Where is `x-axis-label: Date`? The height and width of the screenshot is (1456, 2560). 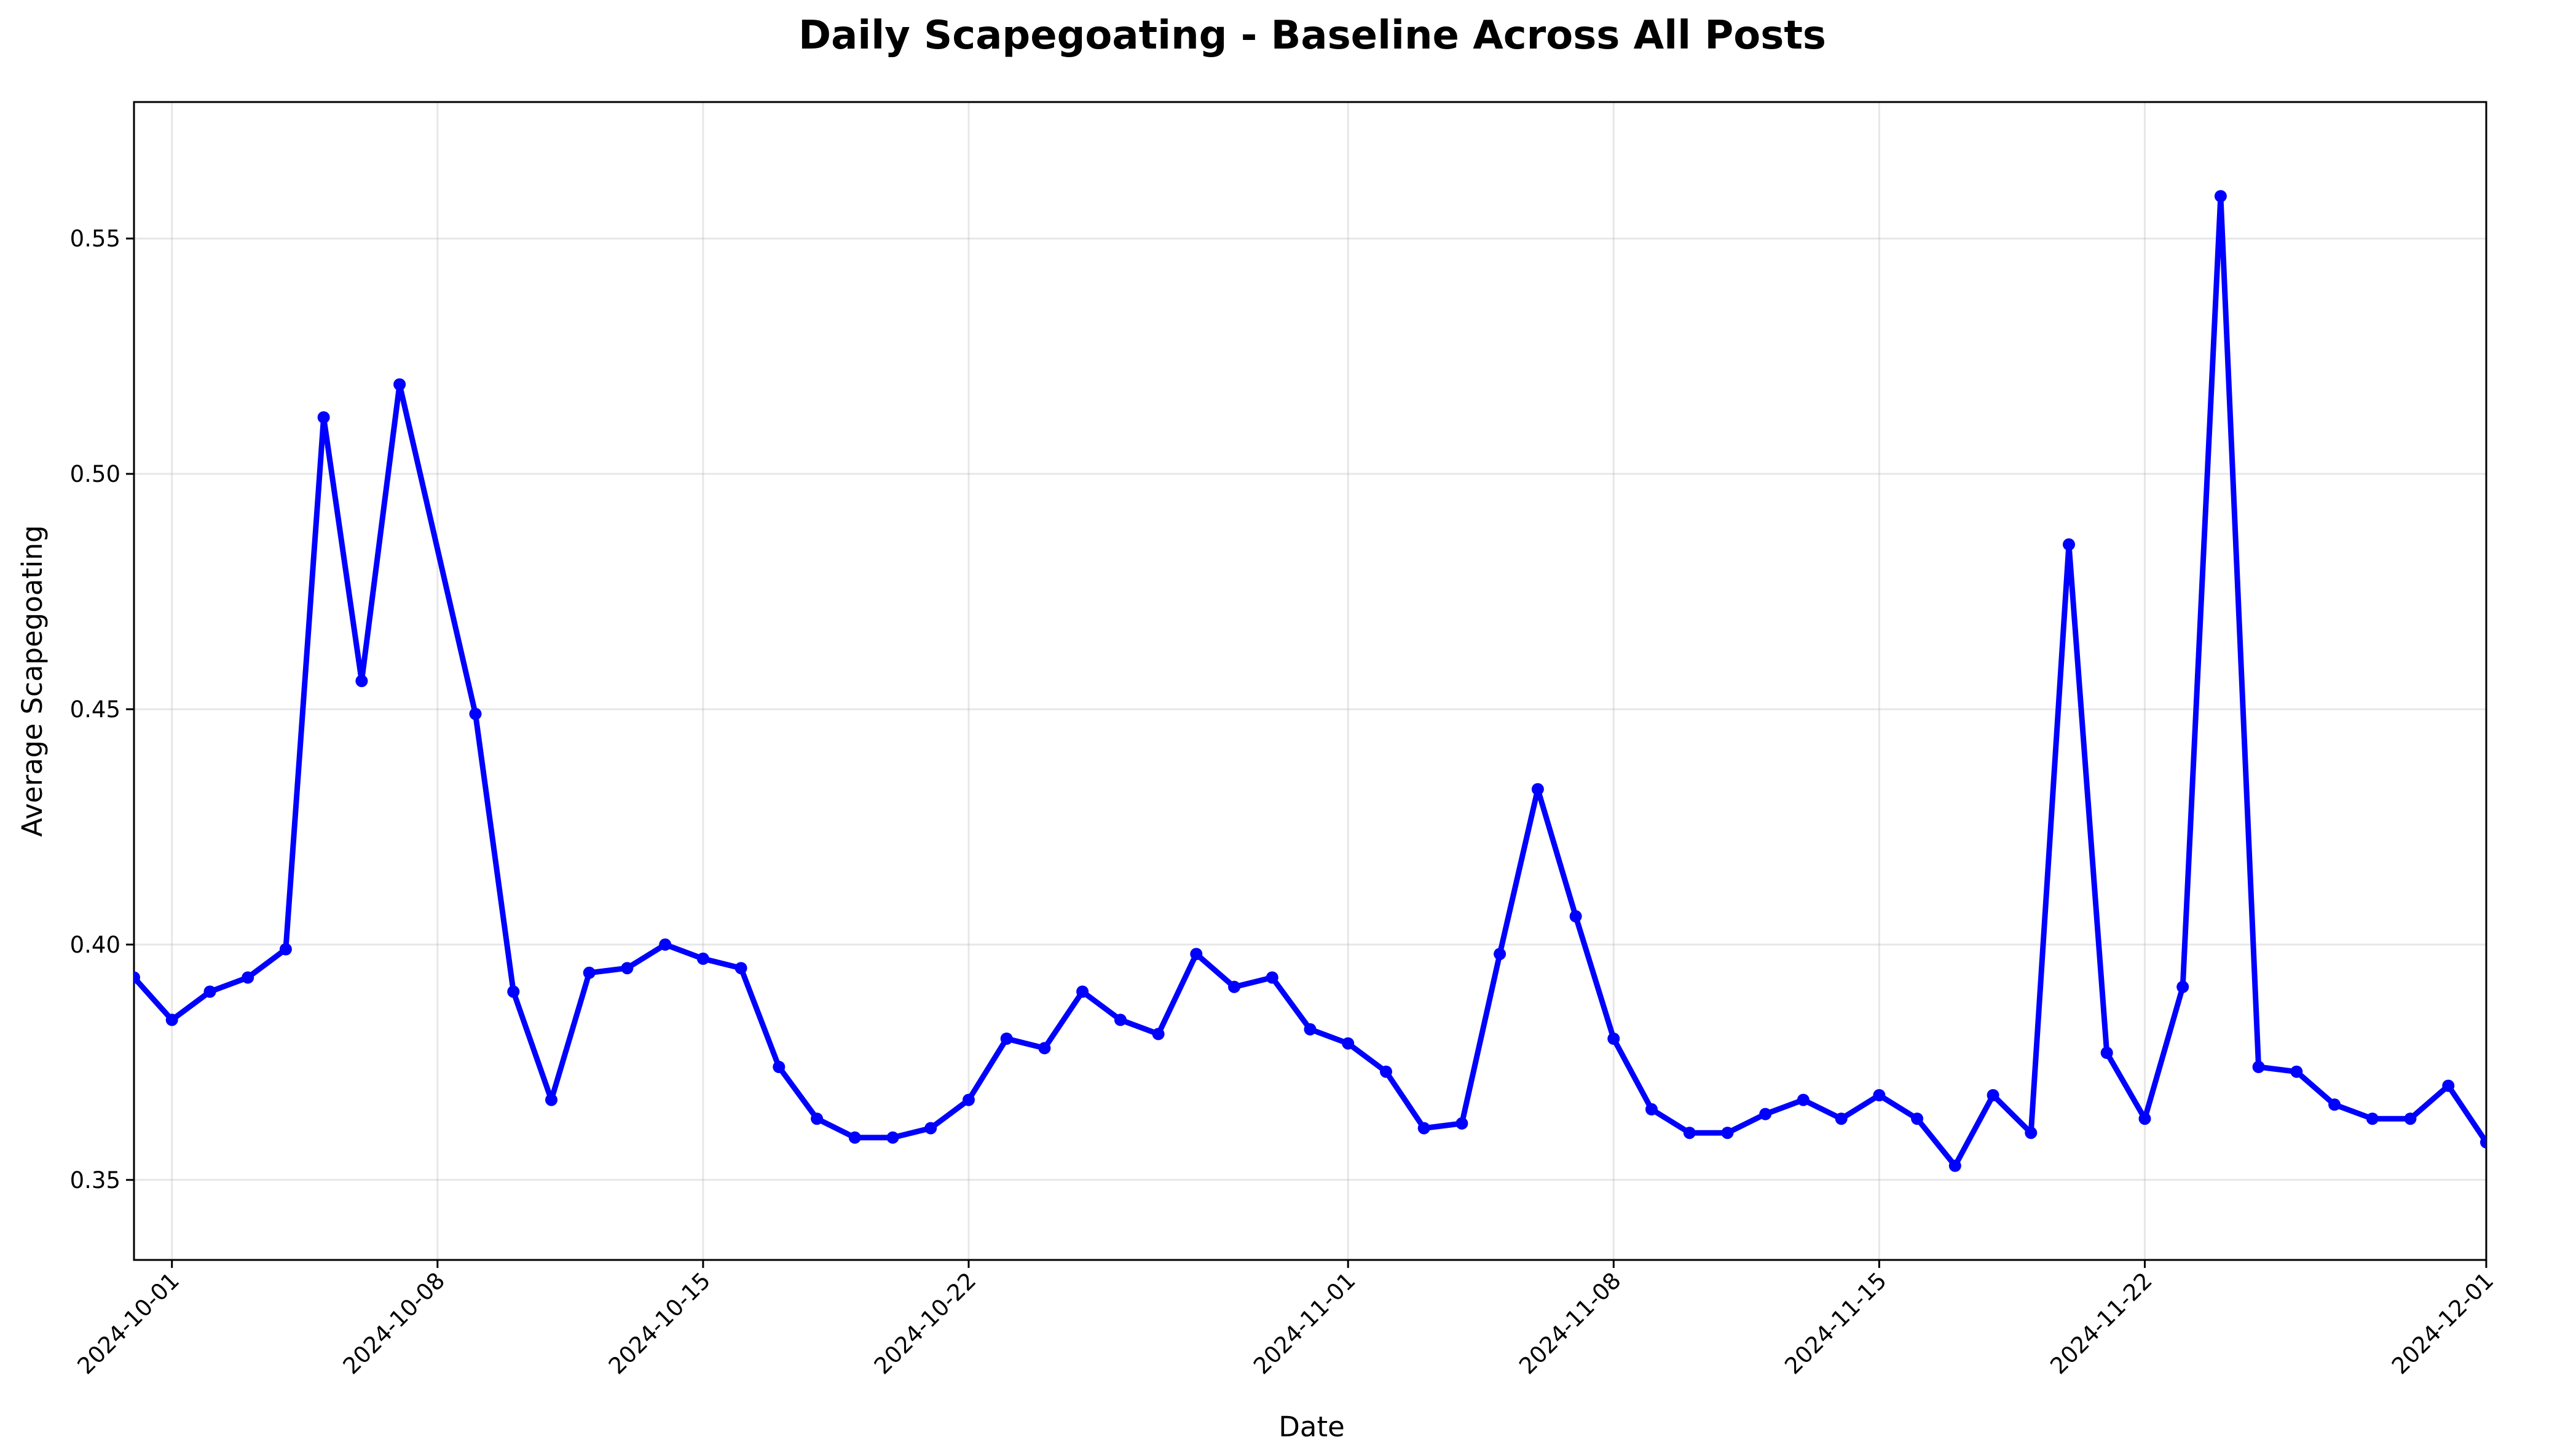
x-axis-label: Date is located at coordinates (1311, 1427).